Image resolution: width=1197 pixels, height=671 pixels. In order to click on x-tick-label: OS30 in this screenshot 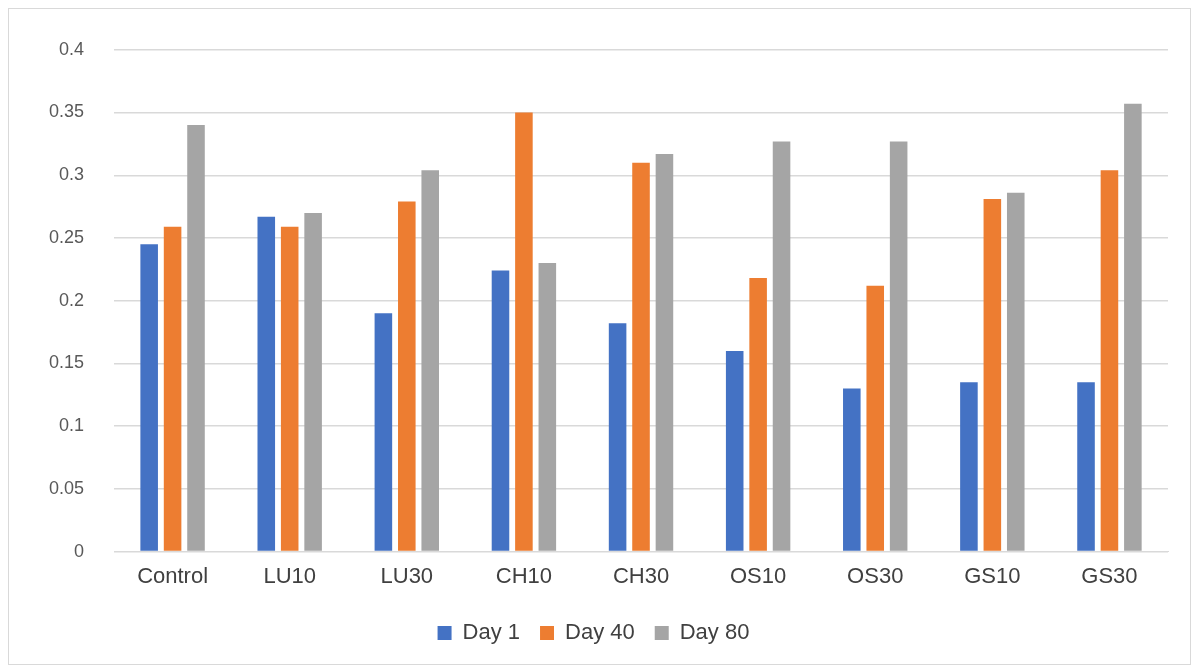, I will do `click(875, 575)`.